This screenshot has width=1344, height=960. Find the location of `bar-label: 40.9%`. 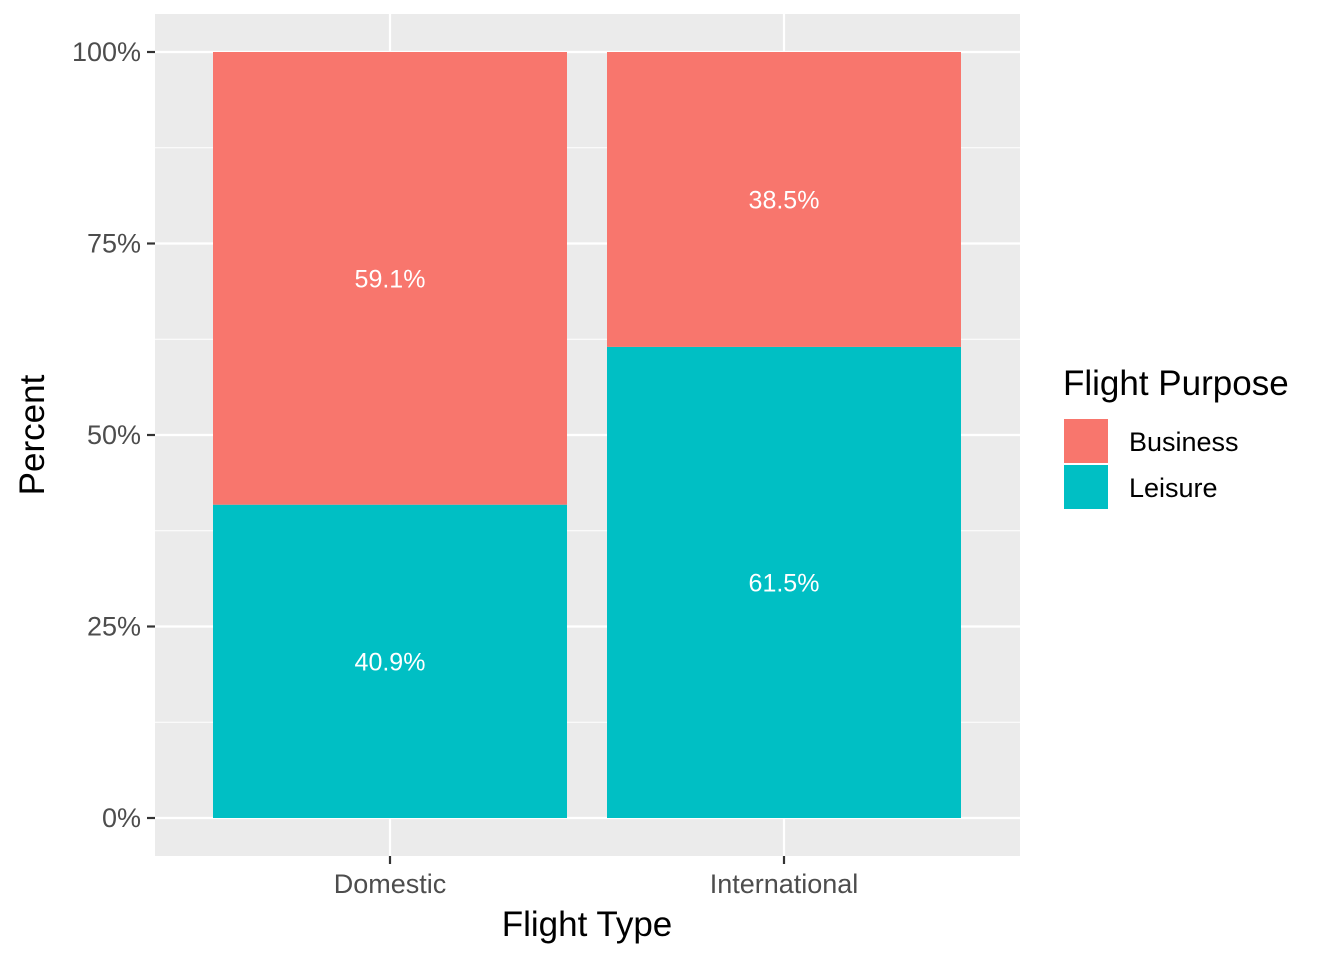

bar-label: 40.9% is located at coordinates (390, 662).